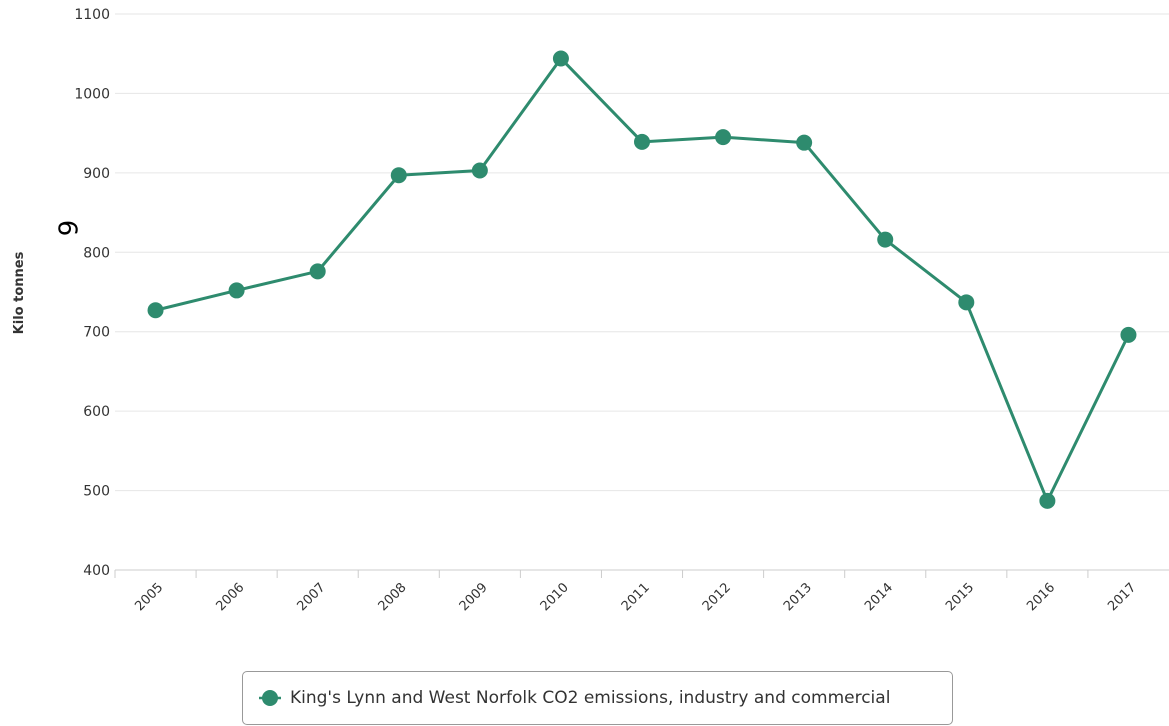 The width and height of the screenshot is (1169, 726). What do you see at coordinates (96, 571) in the screenshot?
I see `y-tick-label: 400` at bounding box center [96, 571].